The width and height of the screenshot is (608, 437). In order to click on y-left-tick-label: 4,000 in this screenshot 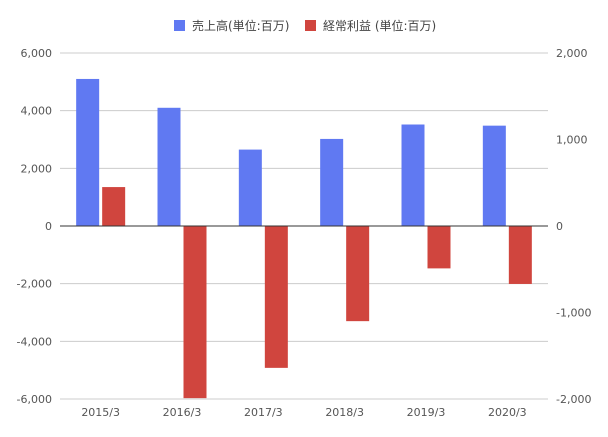, I will do `click(37, 111)`.